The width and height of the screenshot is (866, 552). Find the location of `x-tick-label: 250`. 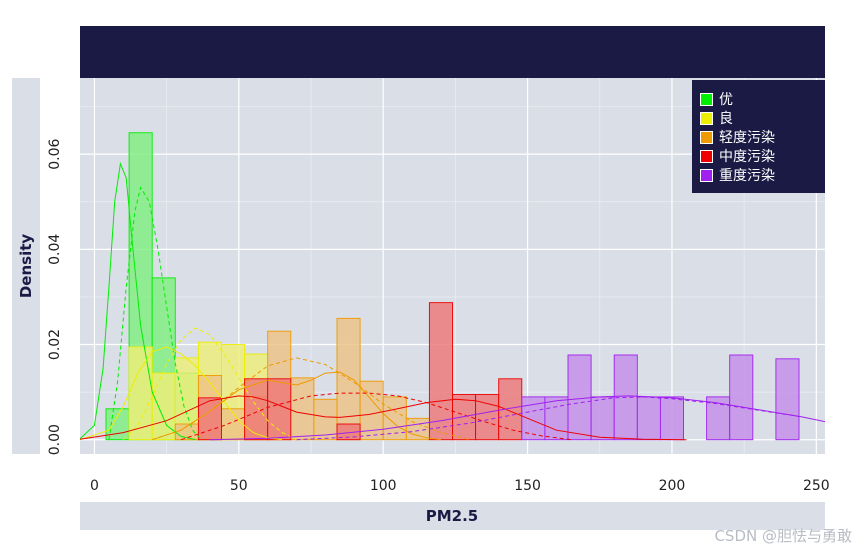

x-tick-label: 250 is located at coordinates (816, 486).